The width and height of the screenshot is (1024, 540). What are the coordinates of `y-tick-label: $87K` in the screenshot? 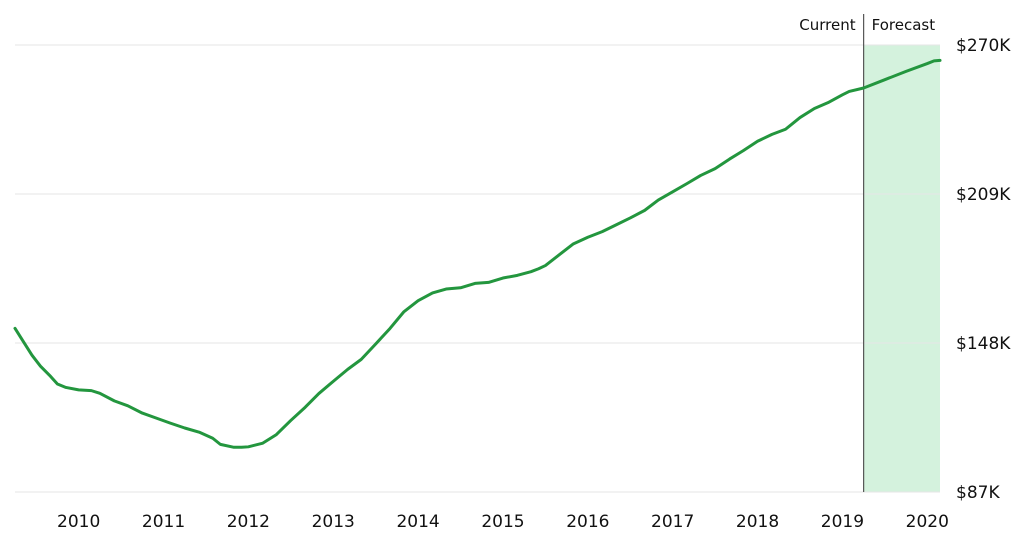 It's located at (978, 493).